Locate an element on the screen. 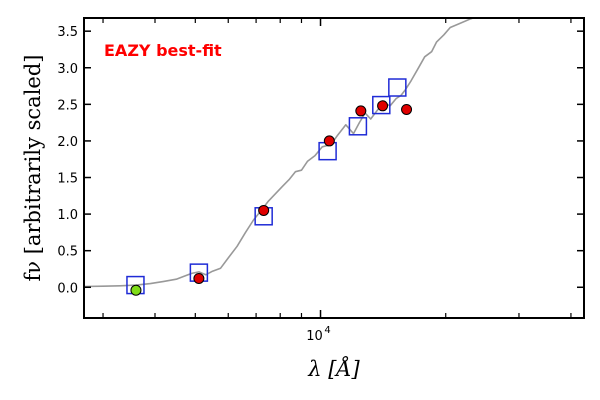 The width and height of the screenshot is (600, 400). x-tick-label: 10 is located at coordinates (314, 336).